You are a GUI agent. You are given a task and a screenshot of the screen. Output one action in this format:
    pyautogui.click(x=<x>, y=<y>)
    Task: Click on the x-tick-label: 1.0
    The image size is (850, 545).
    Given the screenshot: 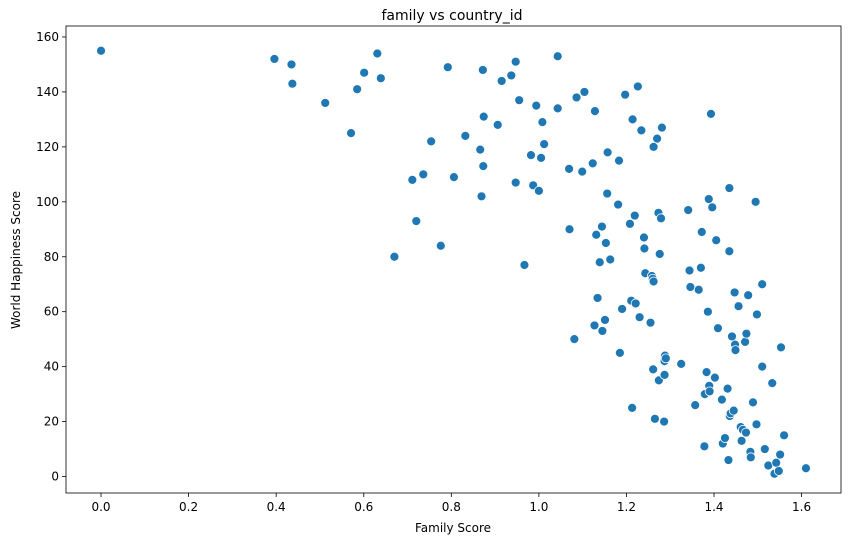 What is the action you would take?
    pyautogui.click(x=538, y=507)
    